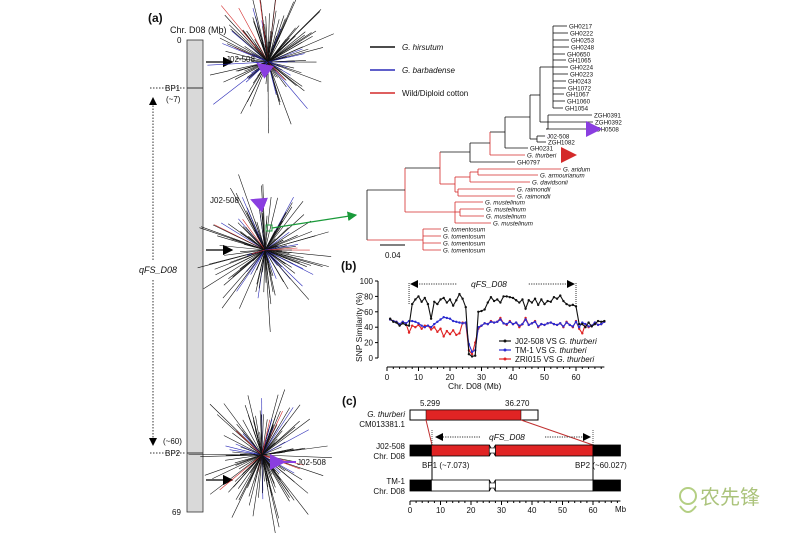  Describe the element at coordinates (224, 200) in the screenshot. I see `marker-label-2: J02-508` at that location.